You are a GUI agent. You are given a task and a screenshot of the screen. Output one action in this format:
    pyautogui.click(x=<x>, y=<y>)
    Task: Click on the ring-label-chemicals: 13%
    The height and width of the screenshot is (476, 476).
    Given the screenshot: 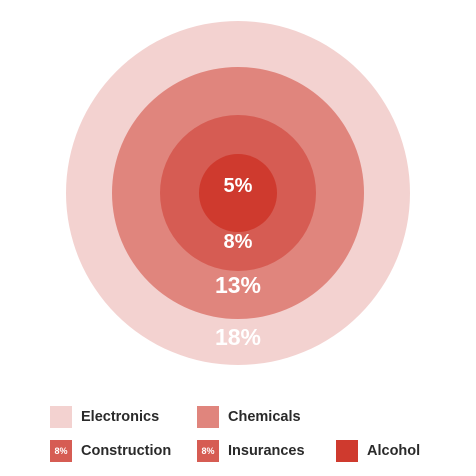 What is the action you would take?
    pyautogui.click(x=238, y=285)
    